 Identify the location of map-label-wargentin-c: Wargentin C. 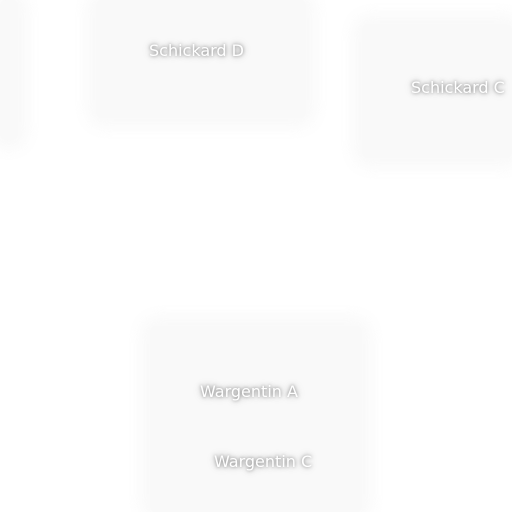
(263, 461).